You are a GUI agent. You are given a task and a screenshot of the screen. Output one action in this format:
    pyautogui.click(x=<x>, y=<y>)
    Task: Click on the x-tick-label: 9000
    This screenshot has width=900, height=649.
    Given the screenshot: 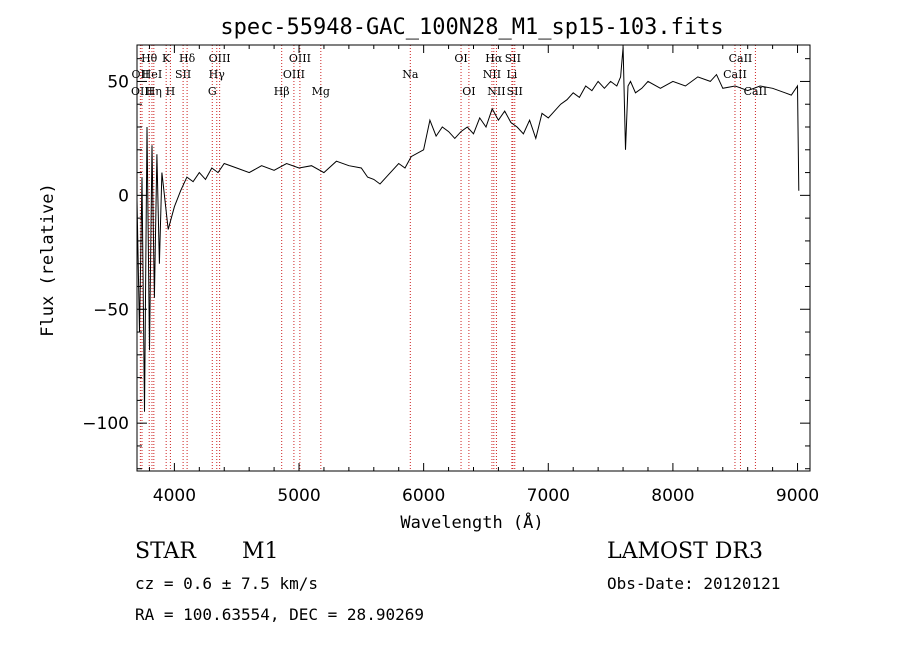 What is the action you would take?
    pyautogui.click(x=797, y=496)
    